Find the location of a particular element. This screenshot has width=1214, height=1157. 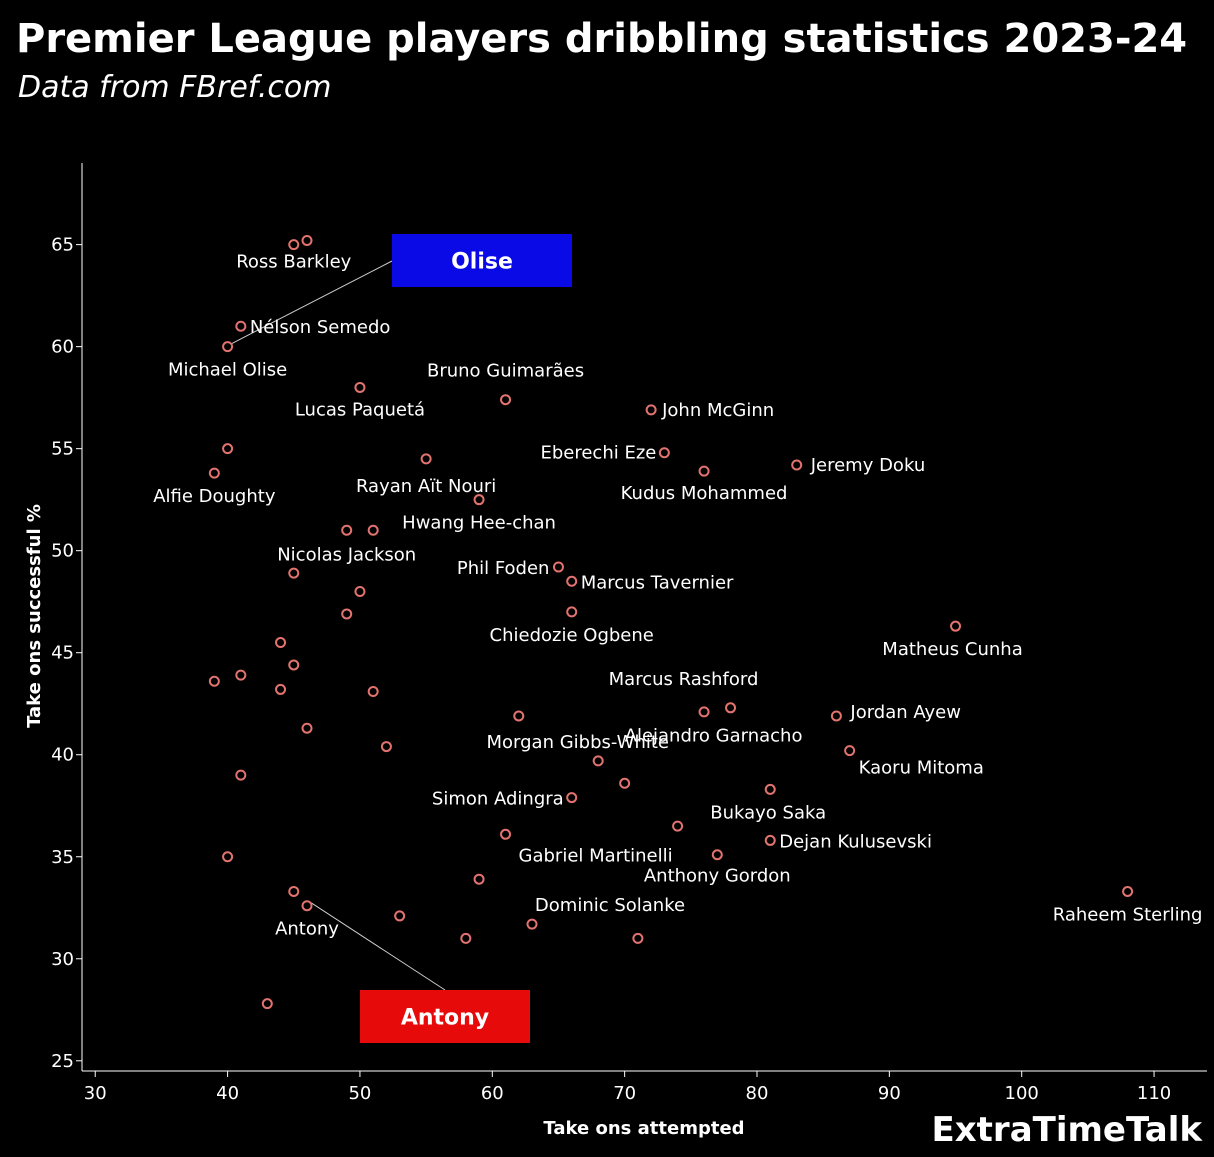

x-tick-label: 100 is located at coordinates (1022, 1093).